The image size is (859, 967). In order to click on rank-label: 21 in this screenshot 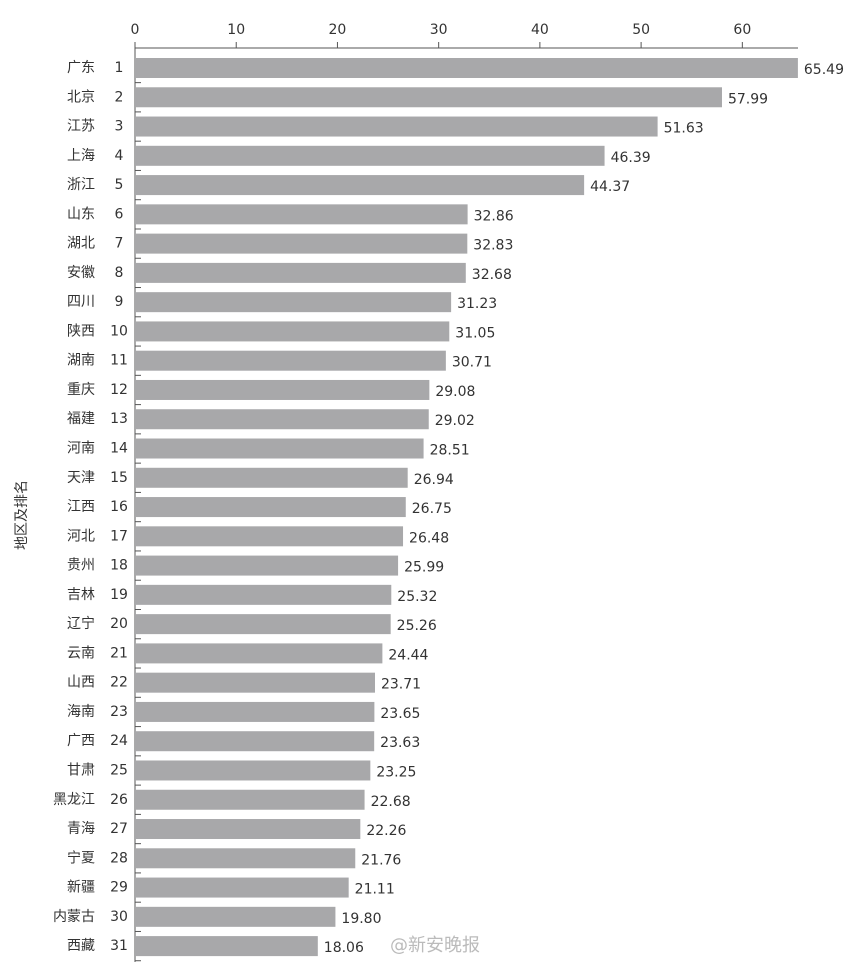, I will do `click(119, 653)`.